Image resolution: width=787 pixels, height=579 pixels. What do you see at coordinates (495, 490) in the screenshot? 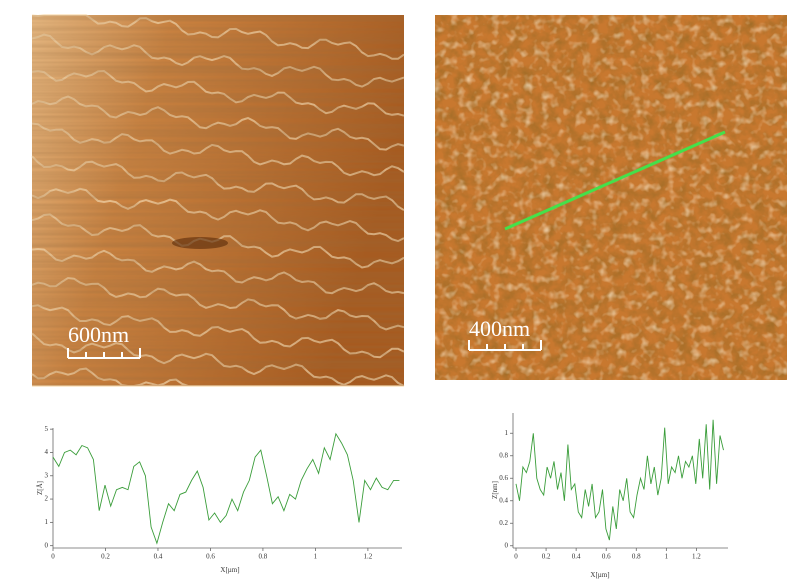
I see `y-axis-label: Z[nm]` at bounding box center [495, 490].